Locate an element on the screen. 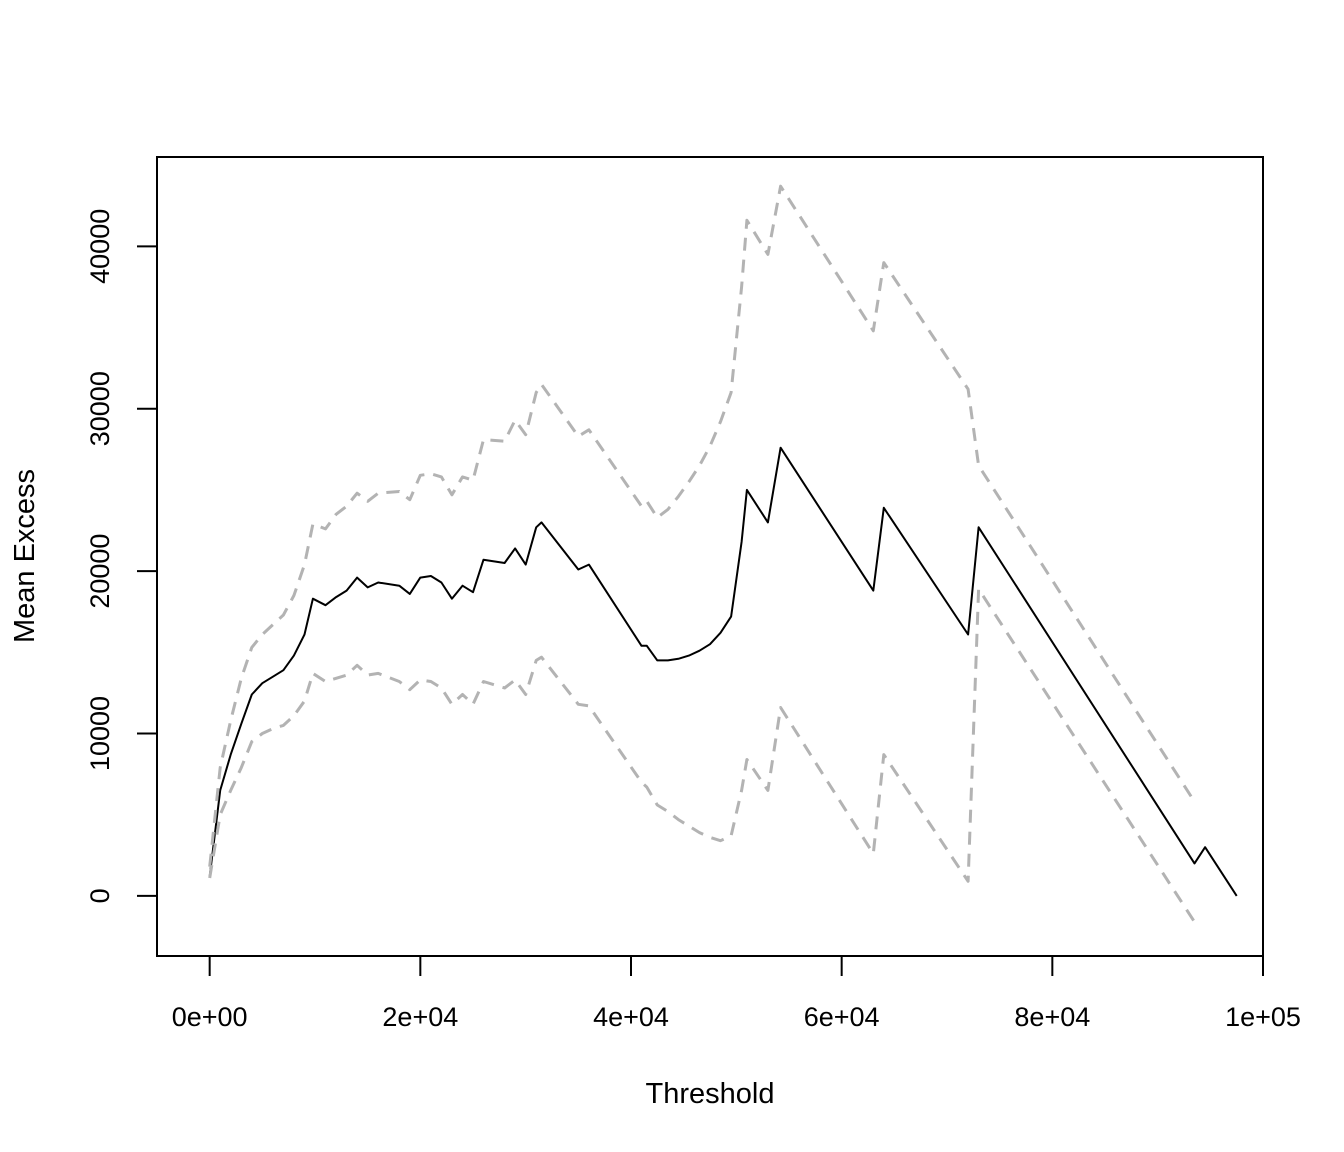  y-tick-label: 0 is located at coordinates (100, 895).